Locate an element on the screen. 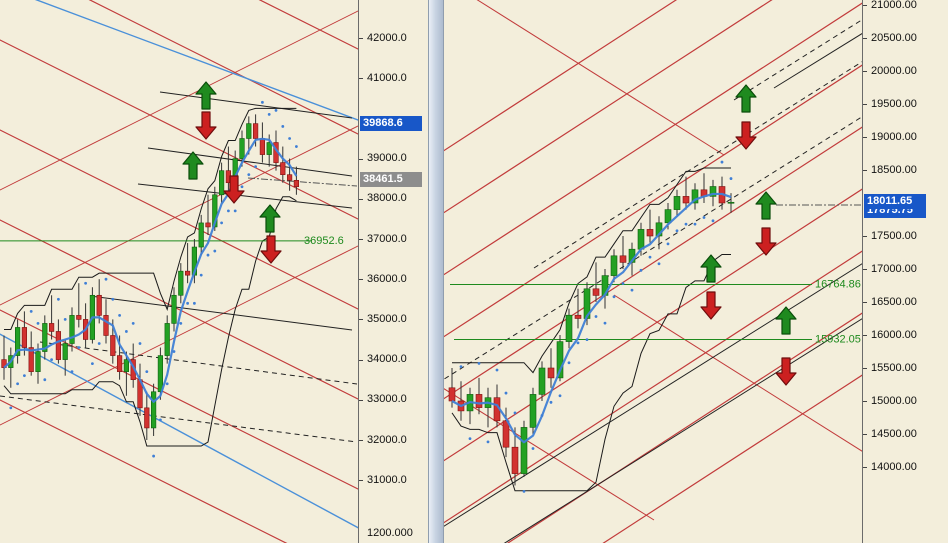 The image size is (948, 543). axis-label: 32000.0 is located at coordinates (387, 439).